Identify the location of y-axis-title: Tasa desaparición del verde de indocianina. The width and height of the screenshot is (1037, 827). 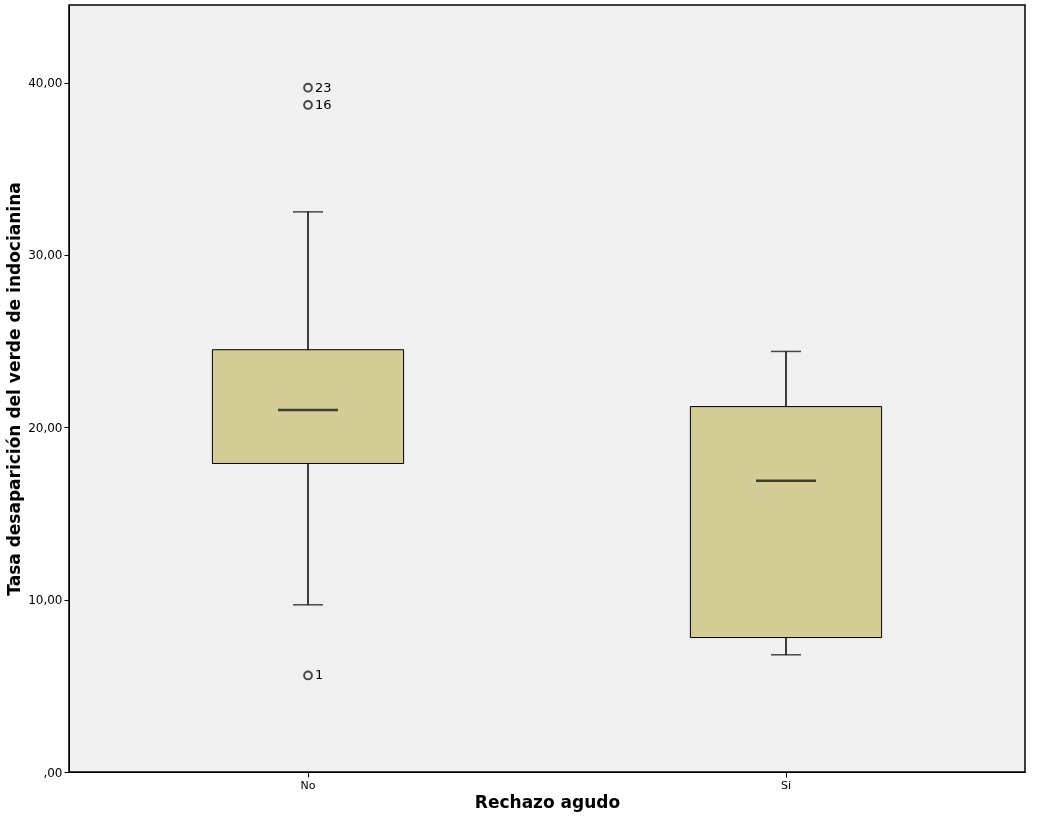
(14, 389).